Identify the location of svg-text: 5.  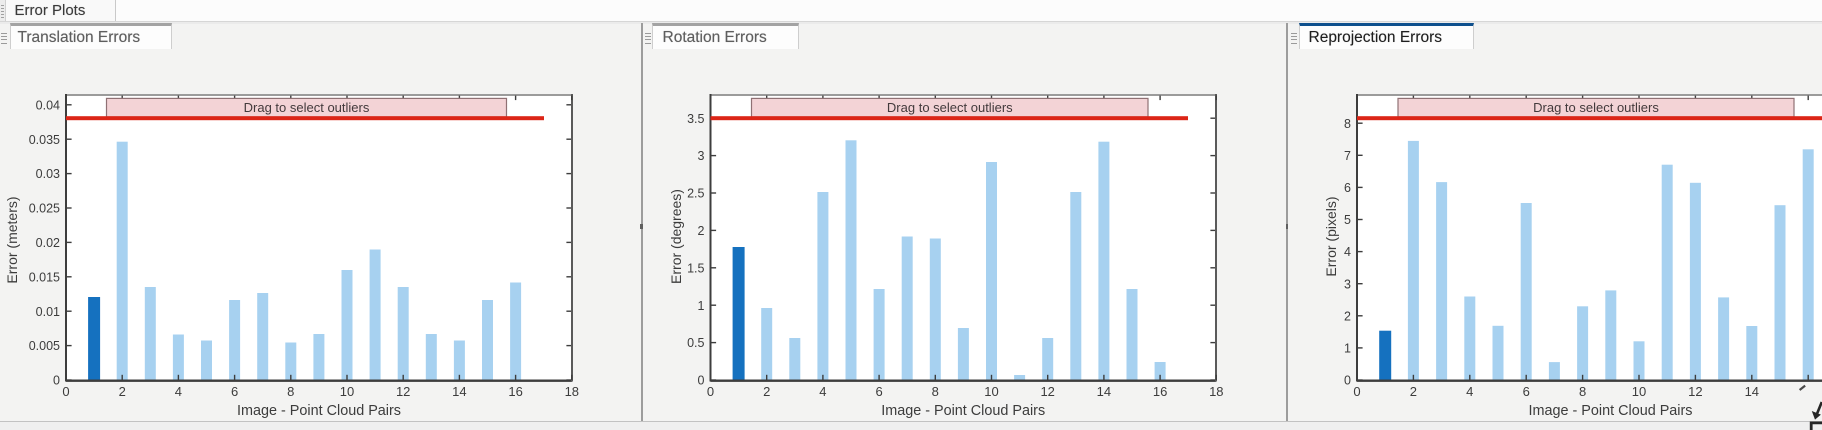
(1347, 220).